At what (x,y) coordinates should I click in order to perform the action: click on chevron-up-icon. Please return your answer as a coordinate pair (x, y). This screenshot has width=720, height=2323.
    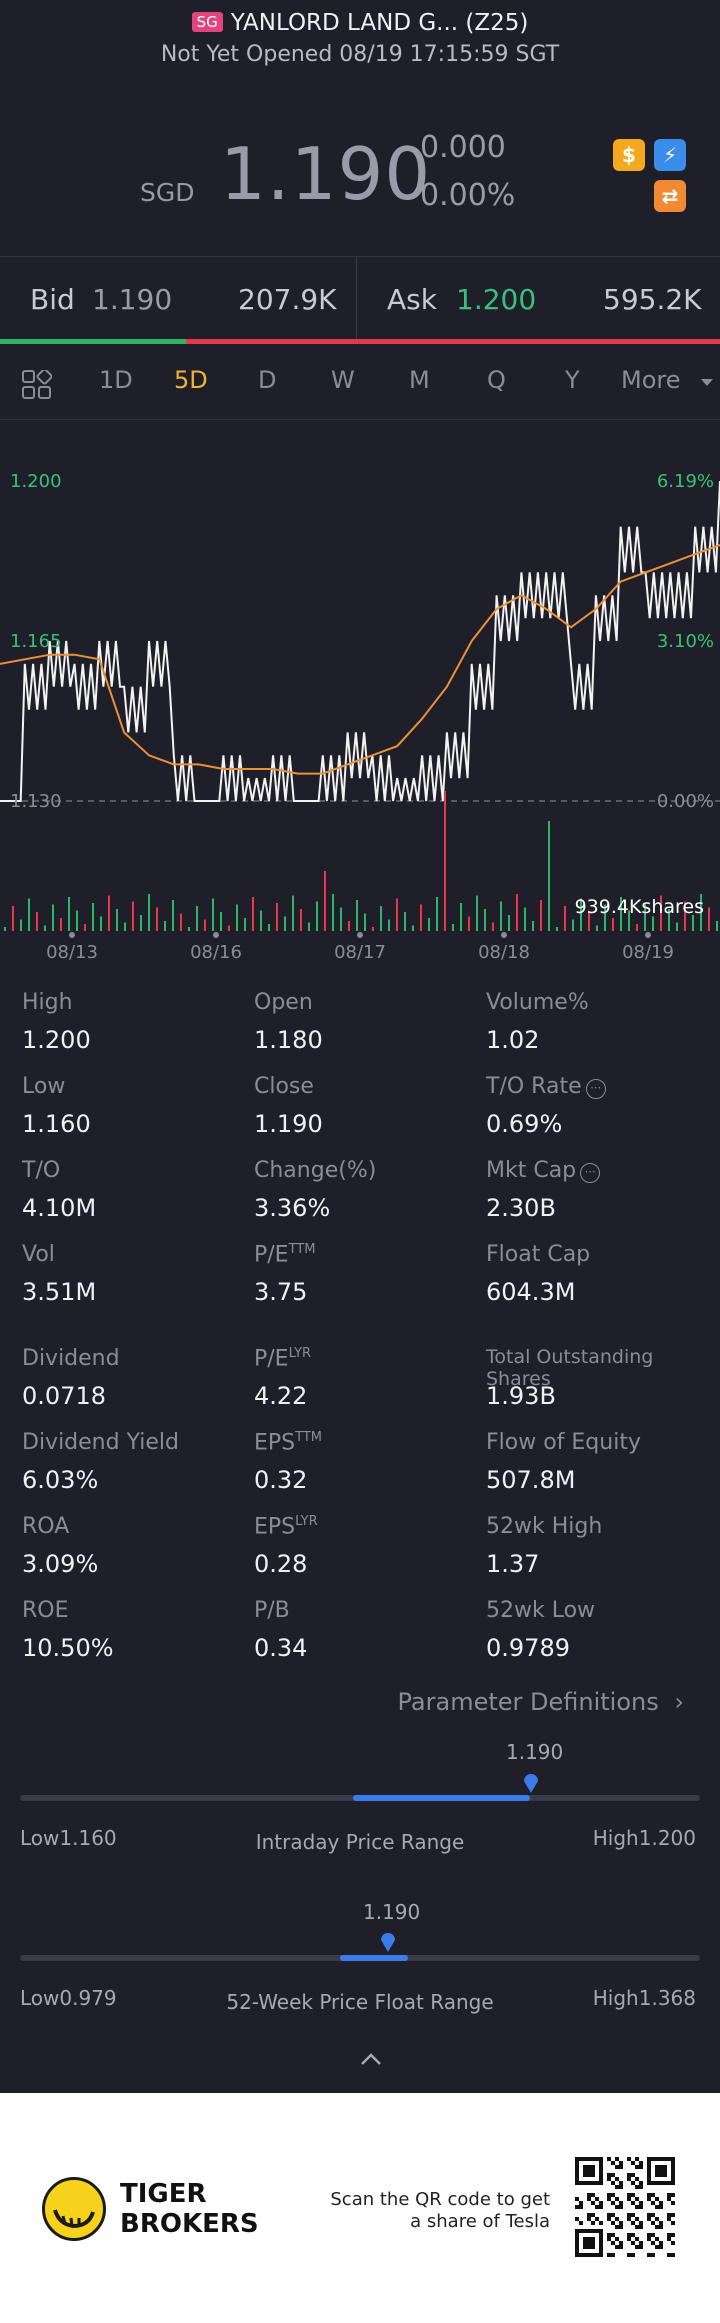
    Looking at the image, I should click on (371, 2059).